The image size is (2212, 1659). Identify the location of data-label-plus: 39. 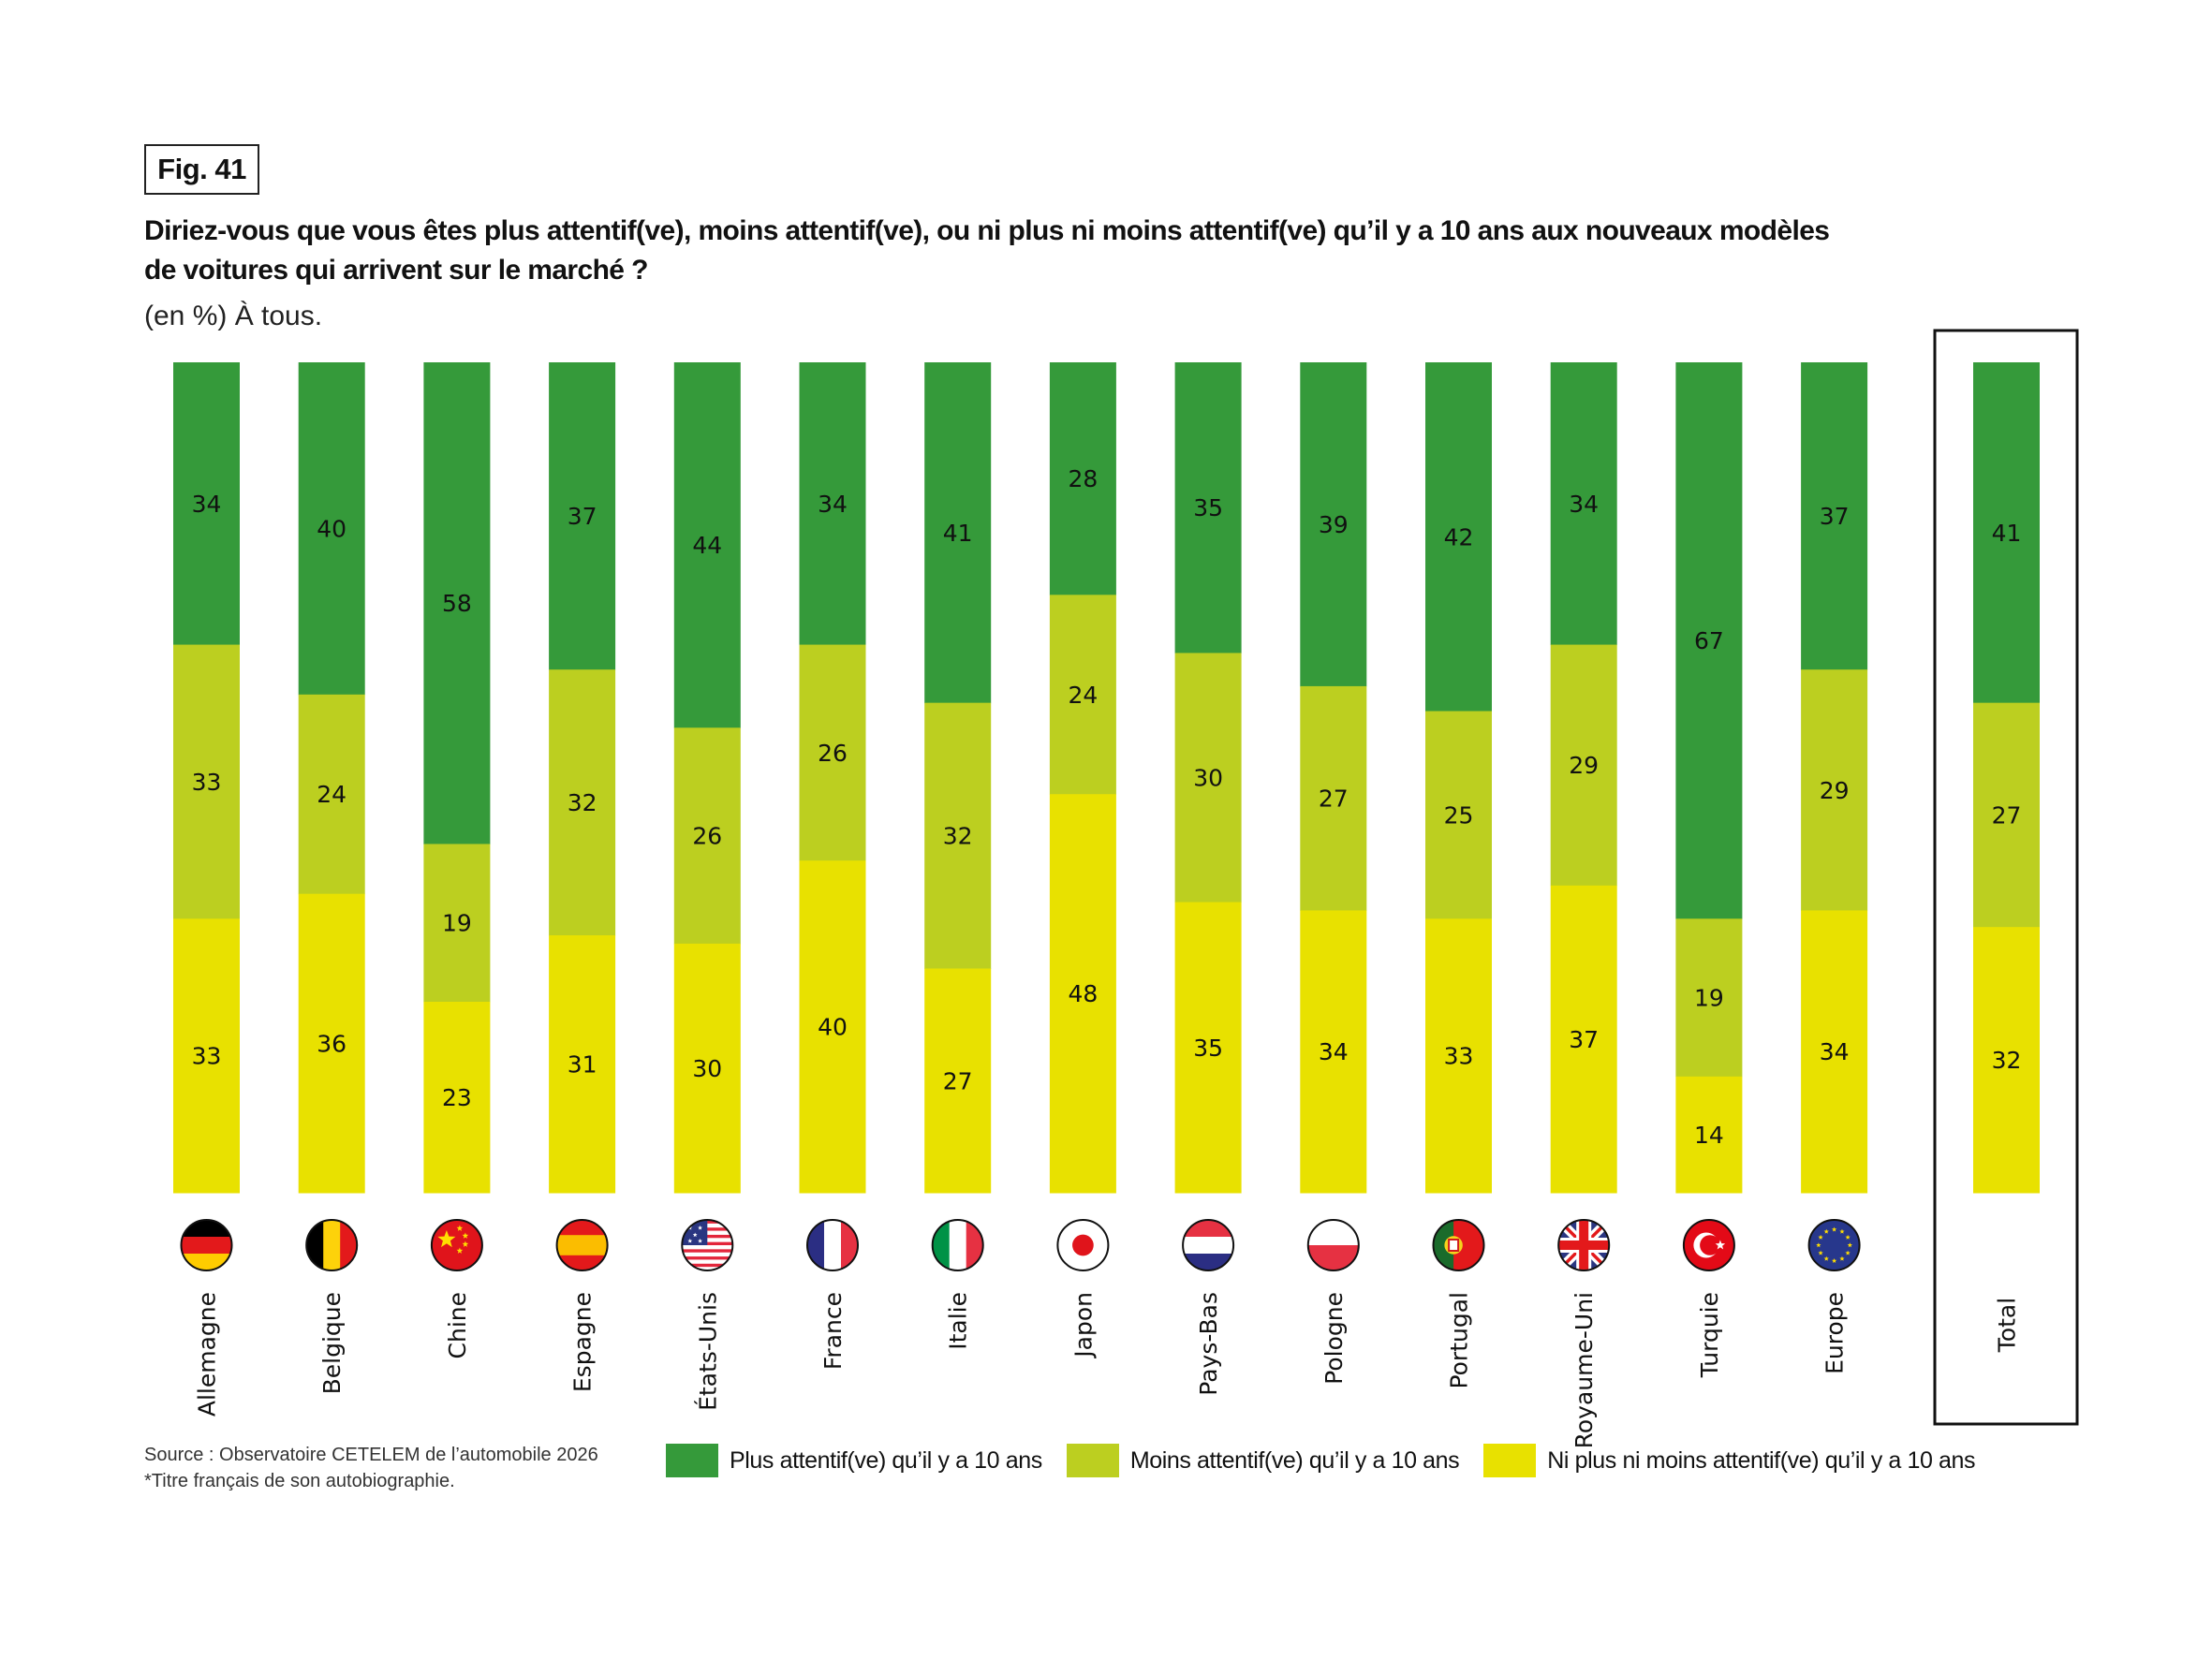
(1334, 524).